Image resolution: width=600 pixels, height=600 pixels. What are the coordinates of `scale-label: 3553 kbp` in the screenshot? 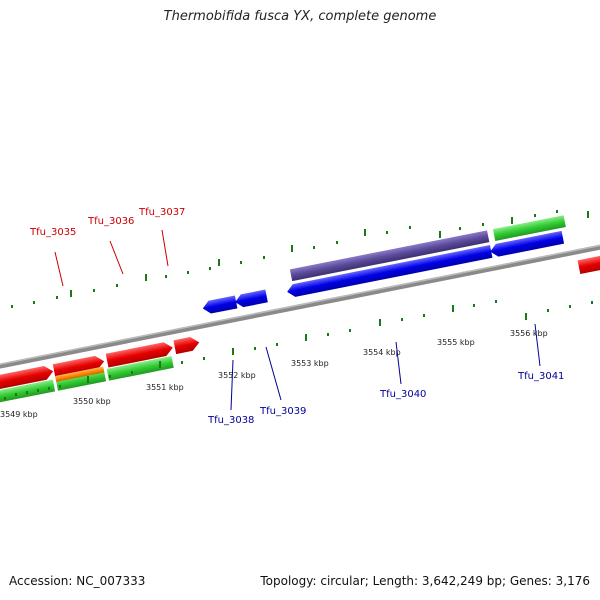 It's located at (310, 363).